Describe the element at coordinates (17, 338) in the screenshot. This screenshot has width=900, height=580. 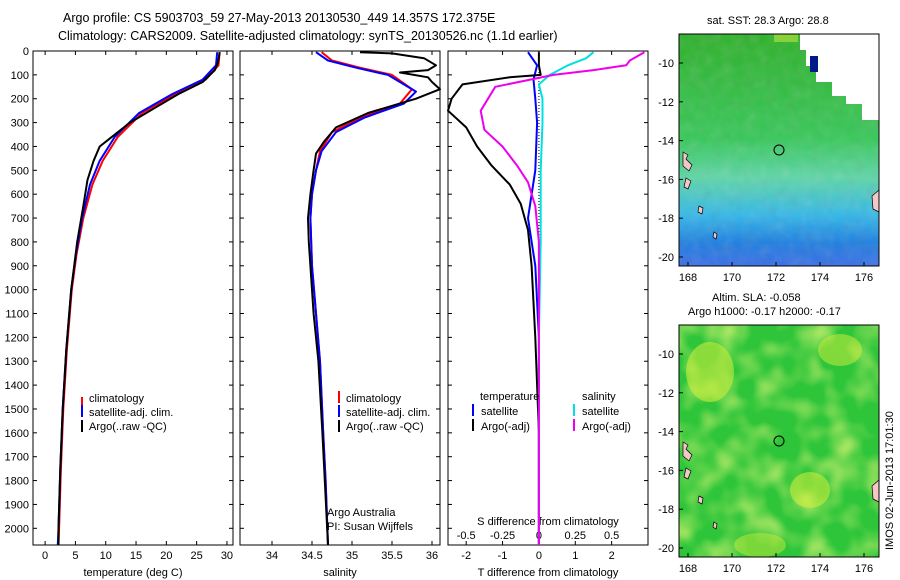
I see `y-tick-label: 1200` at that location.